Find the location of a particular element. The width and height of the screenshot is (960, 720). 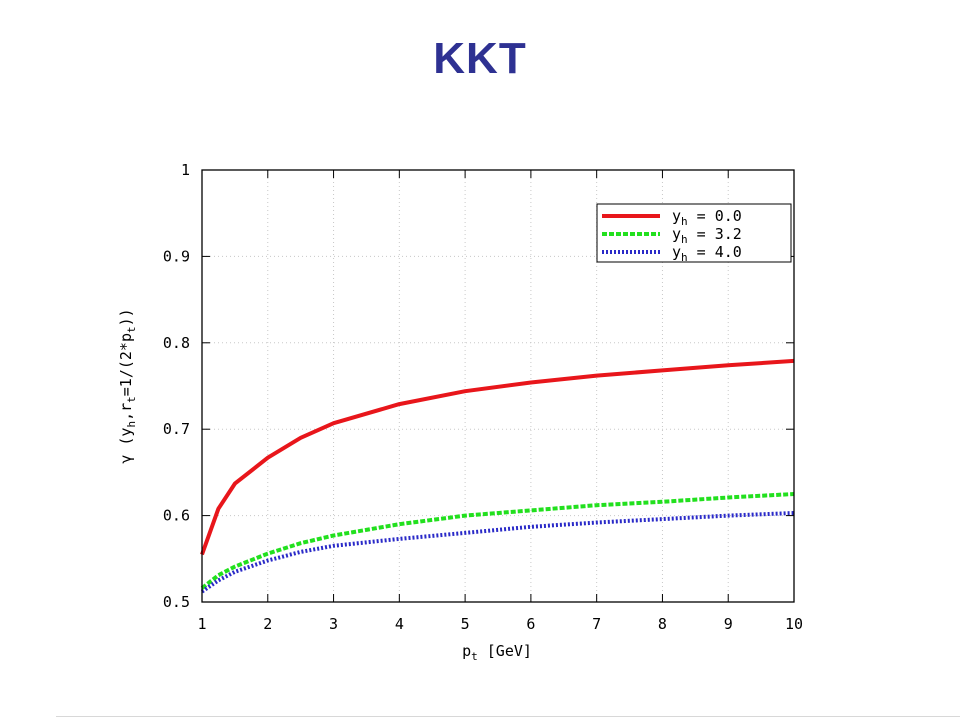

x-tick-label: 8 is located at coordinates (662, 624).